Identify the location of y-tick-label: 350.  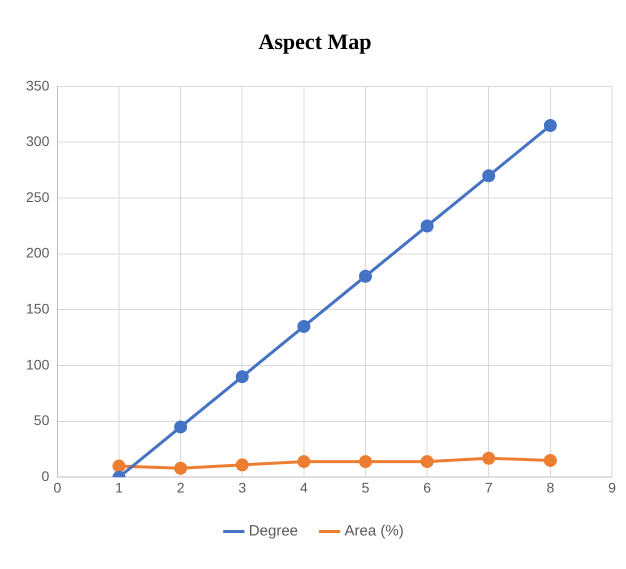
(38, 85).